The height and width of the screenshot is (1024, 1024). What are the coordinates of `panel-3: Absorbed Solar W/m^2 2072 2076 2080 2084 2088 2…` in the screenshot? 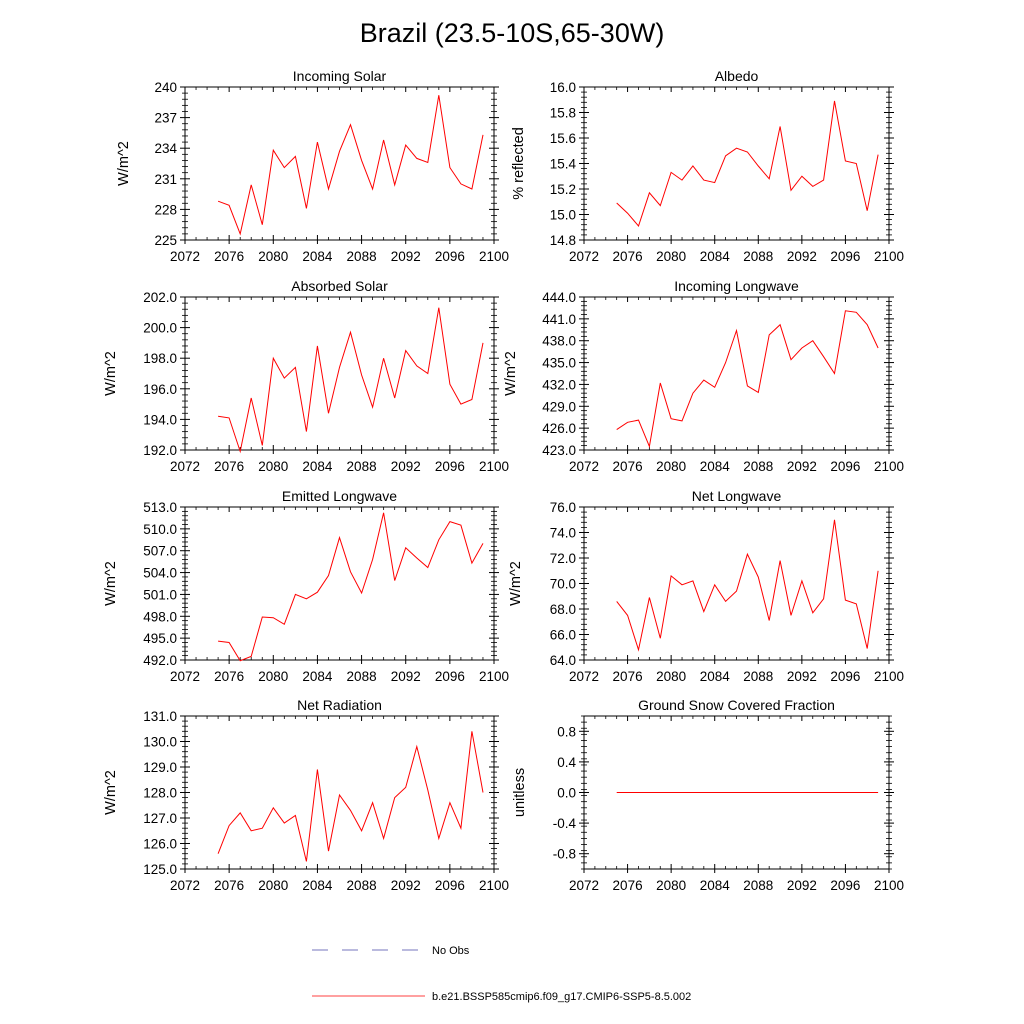 It's located at (306, 376).